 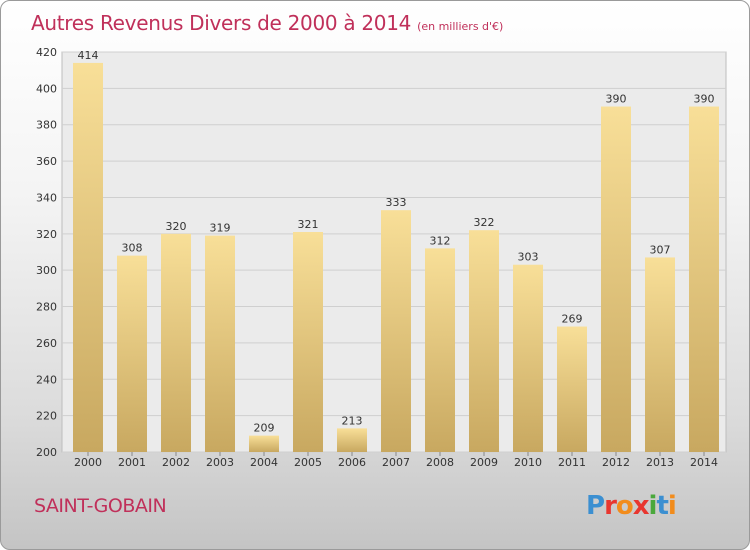 What do you see at coordinates (460, 26) in the screenshot?
I see `chart-subtitle: (en milliers d'€)` at bounding box center [460, 26].